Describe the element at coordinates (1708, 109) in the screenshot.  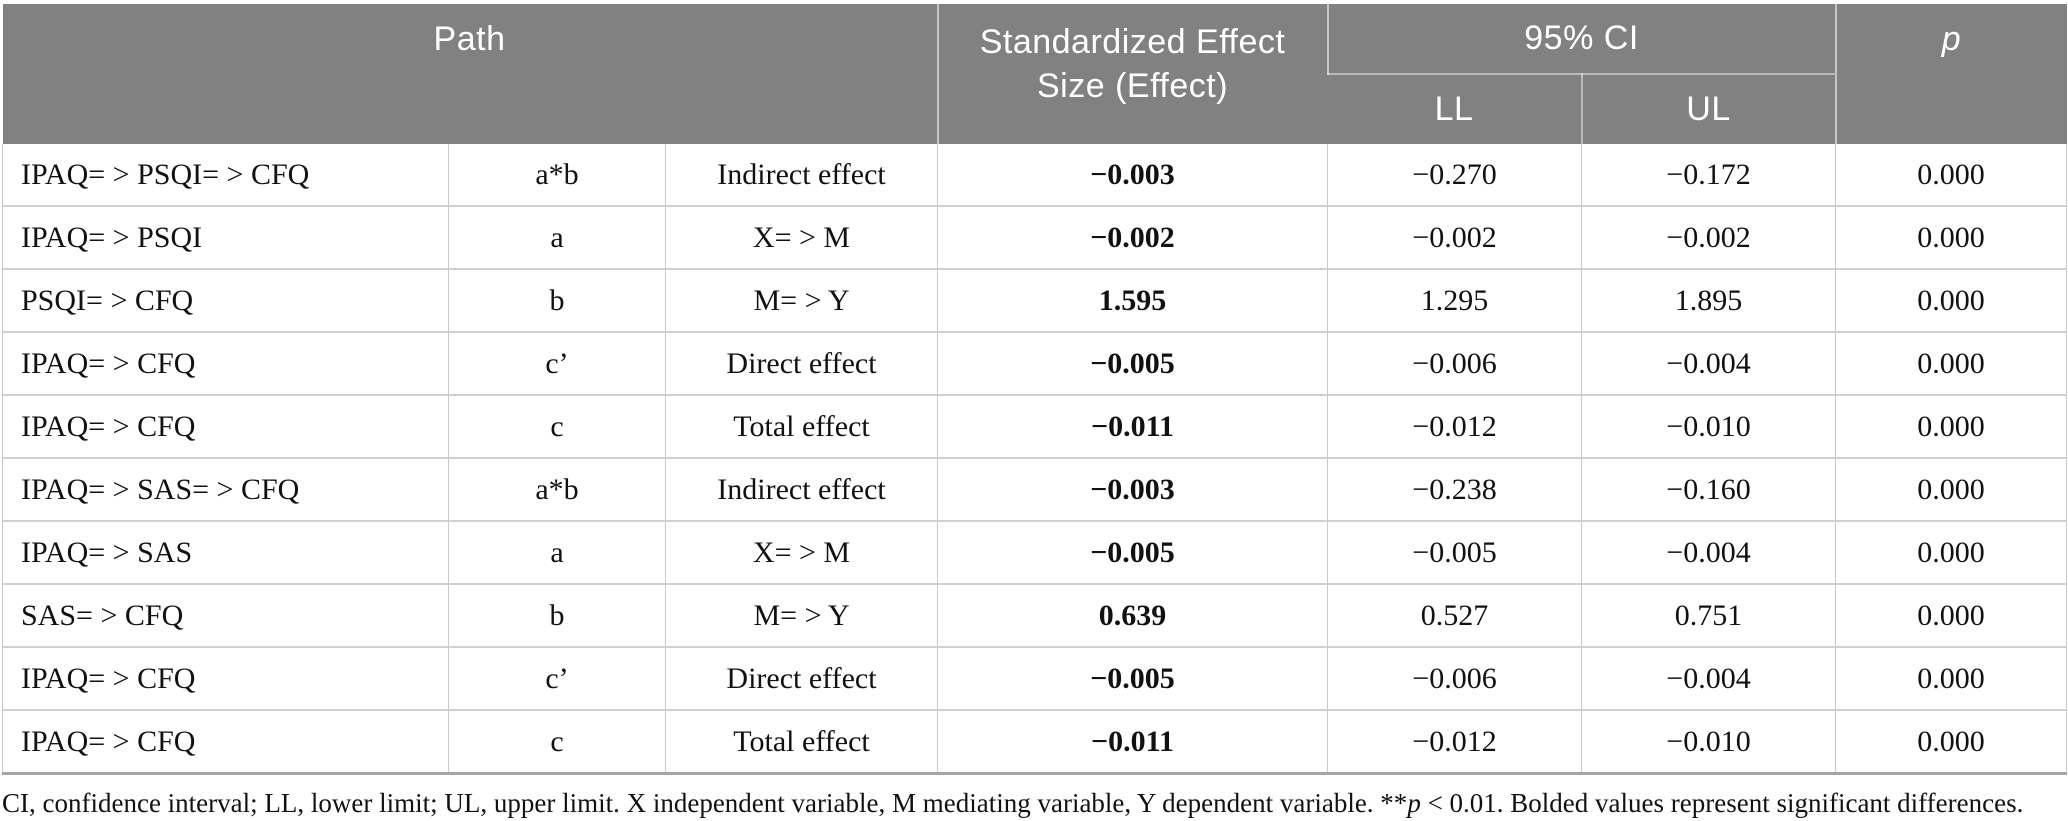
I see `column-header-ul: UL` at that location.